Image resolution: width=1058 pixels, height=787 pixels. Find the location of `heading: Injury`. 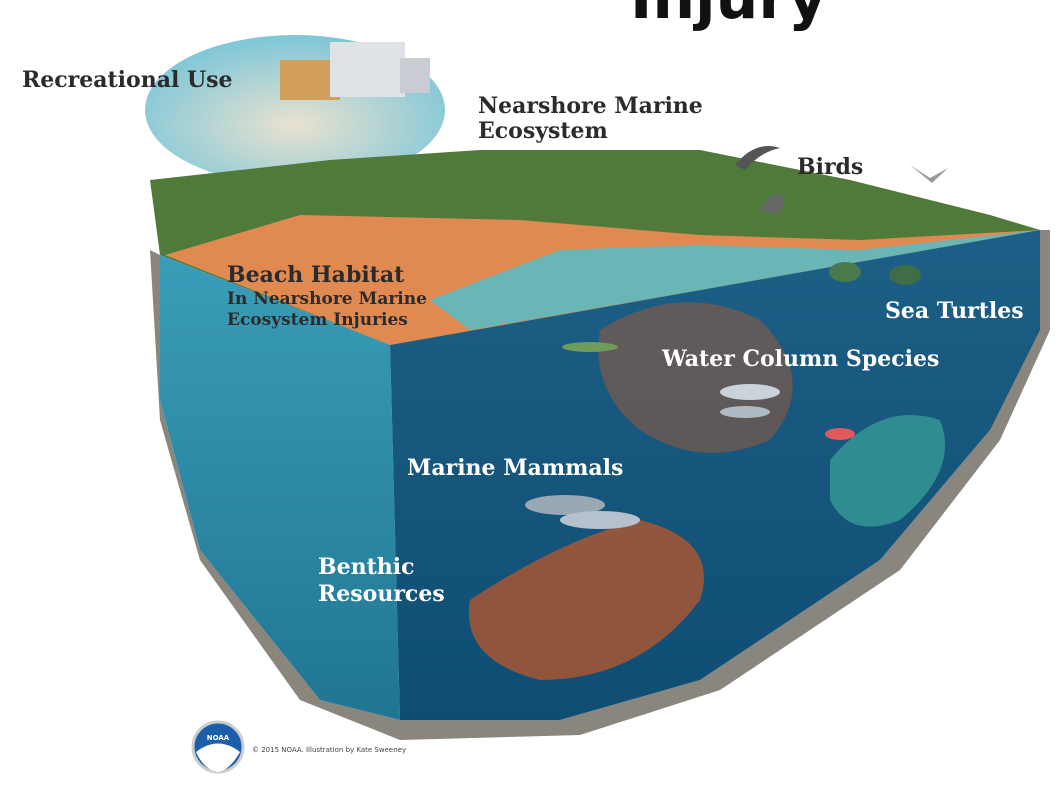

heading: Injury is located at coordinates (728, 16).